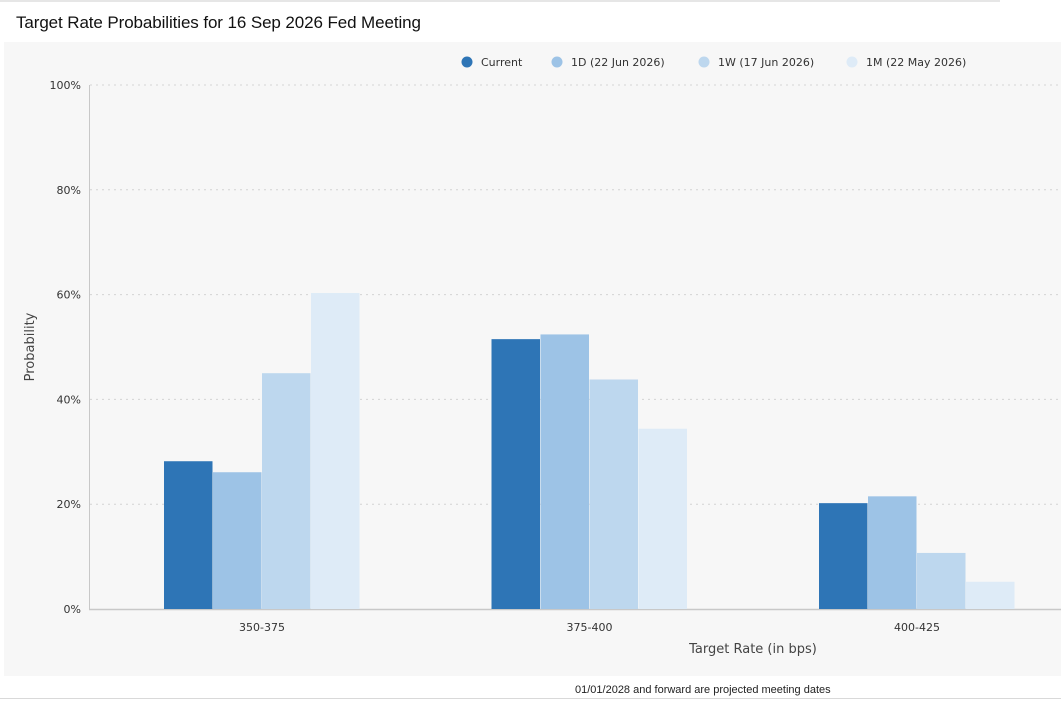 The height and width of the screenshot is (707, 1061). Describe the element at coordinates (69, 399) in the screenshot. I see `y-tick-label: 40%` at that location.